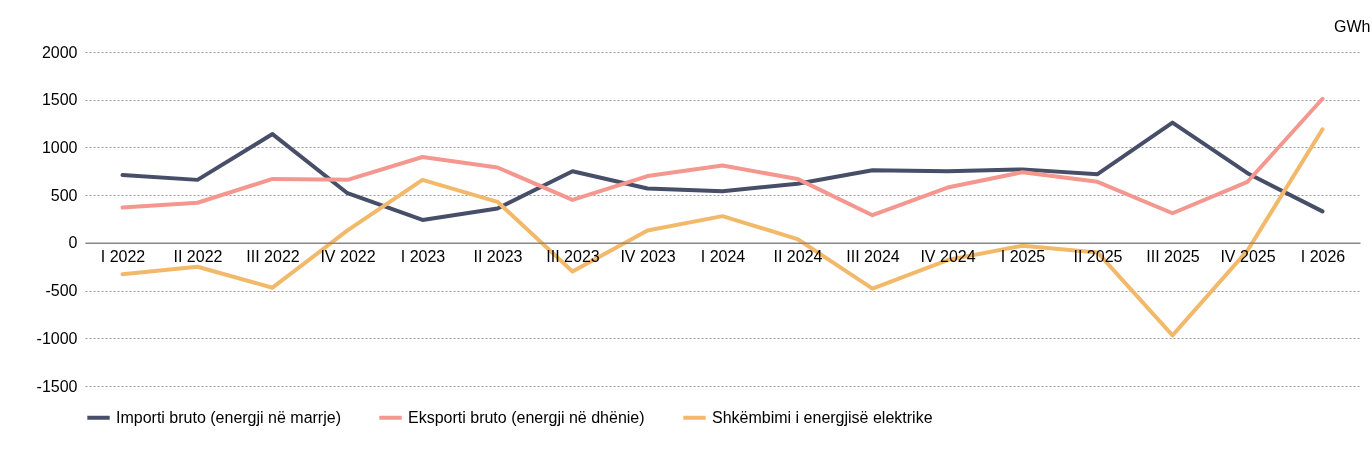  I want to click on legend-label: Importi bruto (energji në marrje), so click(228, 417).